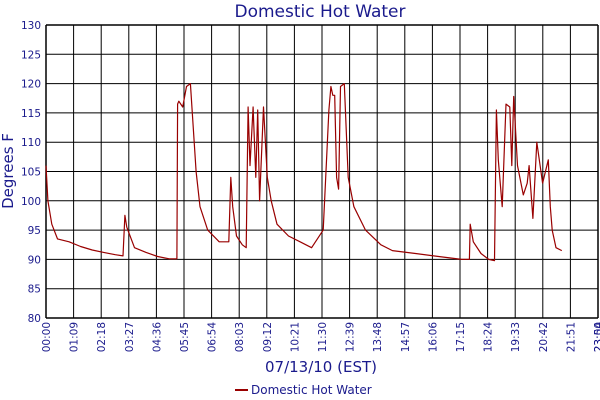  I want to click on x-tick-label: 09:12, so click(268, 337).